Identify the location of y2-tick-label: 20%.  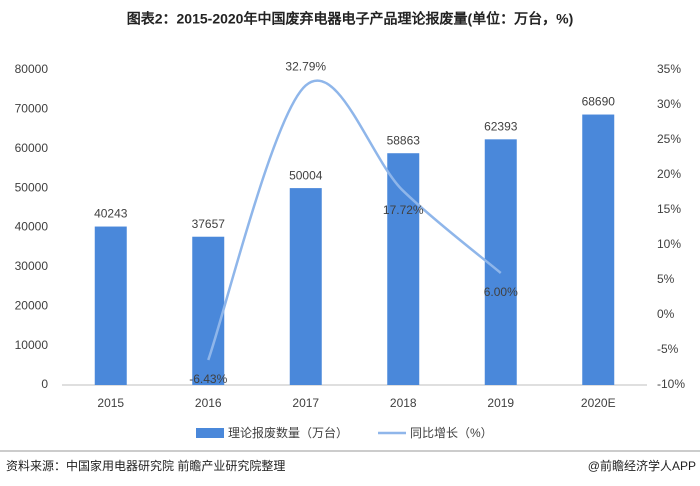
(669, 174).